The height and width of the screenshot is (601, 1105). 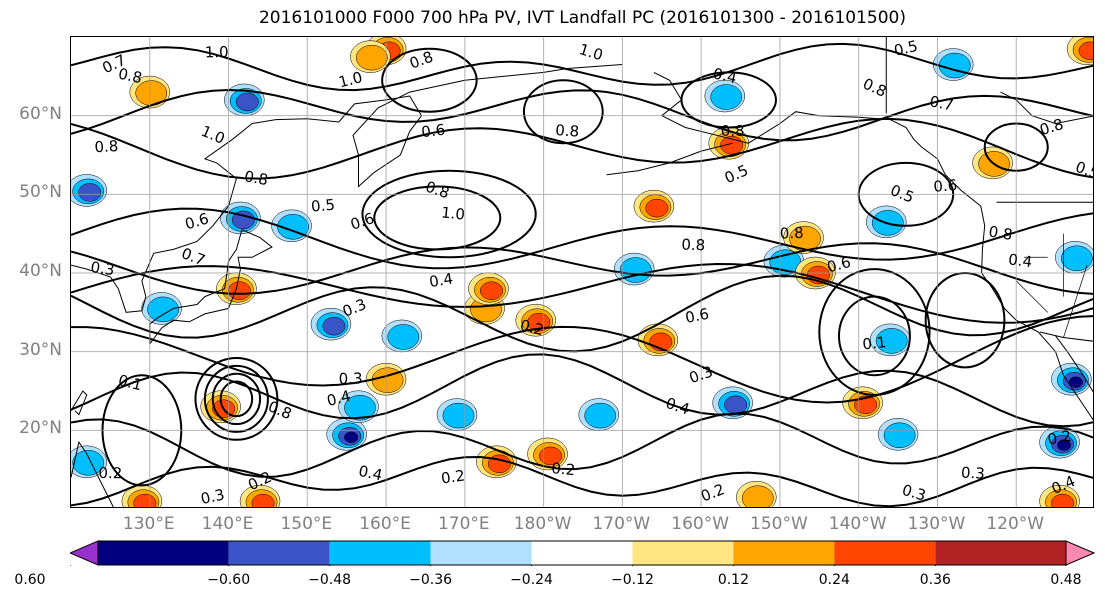 What do you see at coordinates (941, 103) in the screenshot?
I see `contour-label: 0.7` at bounding box center [941, 103].